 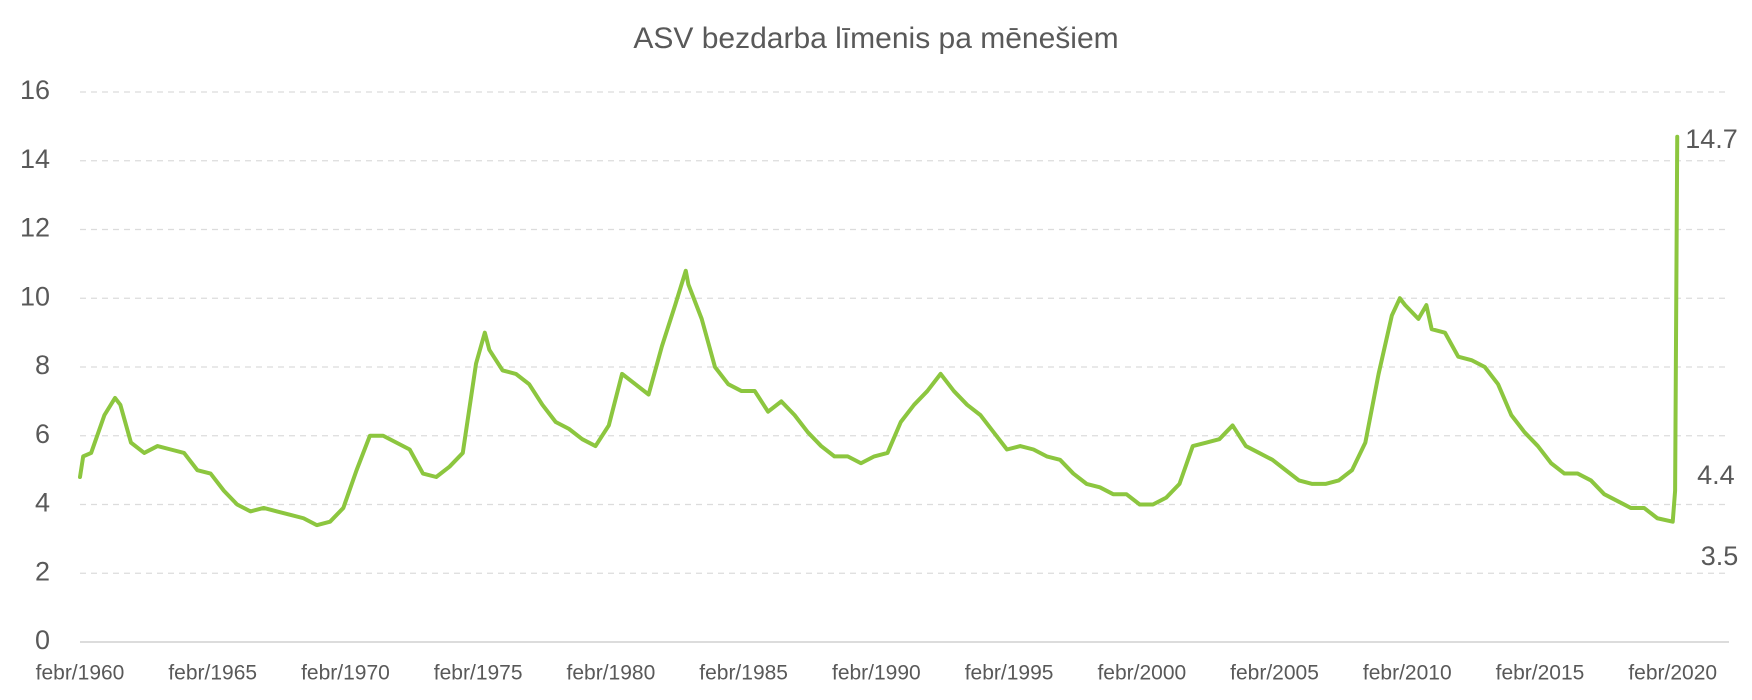 I want to click on x-tick-label: febr/2015, so click(x=1540, y=673).